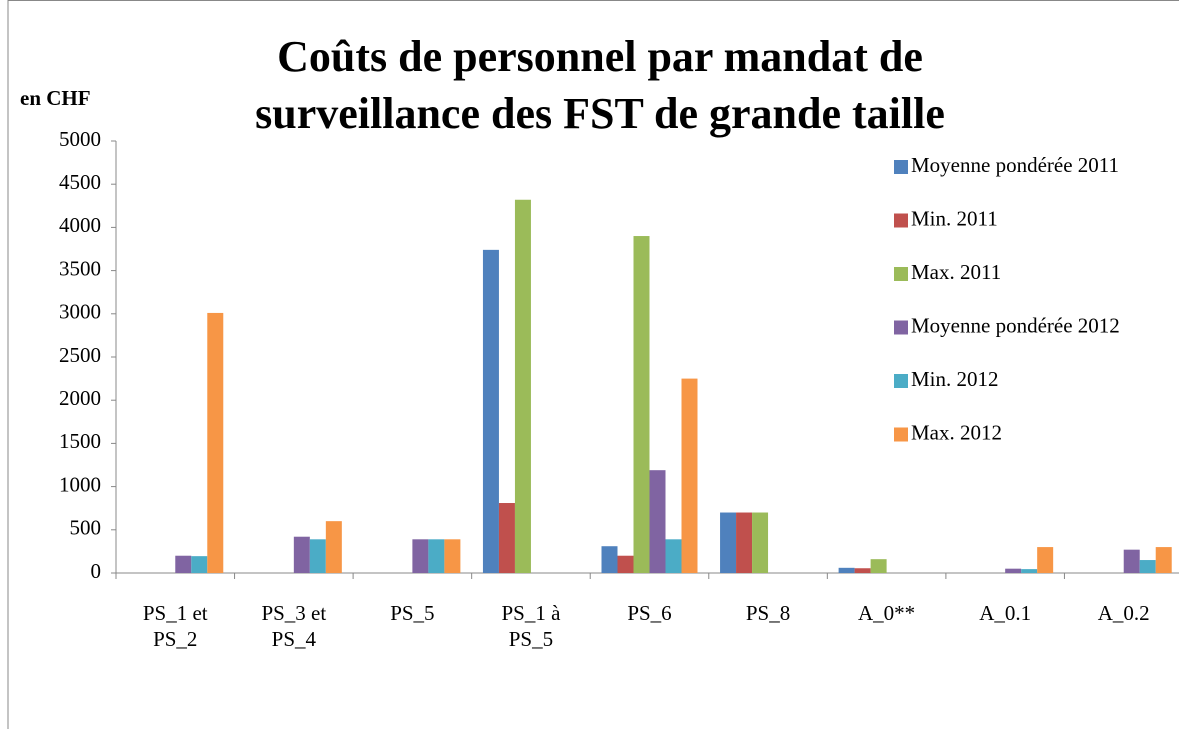 Image resolution: width=1179 pixels, height=729 pixels. I want to click on y-tick-label: 0, so click(96, 571).